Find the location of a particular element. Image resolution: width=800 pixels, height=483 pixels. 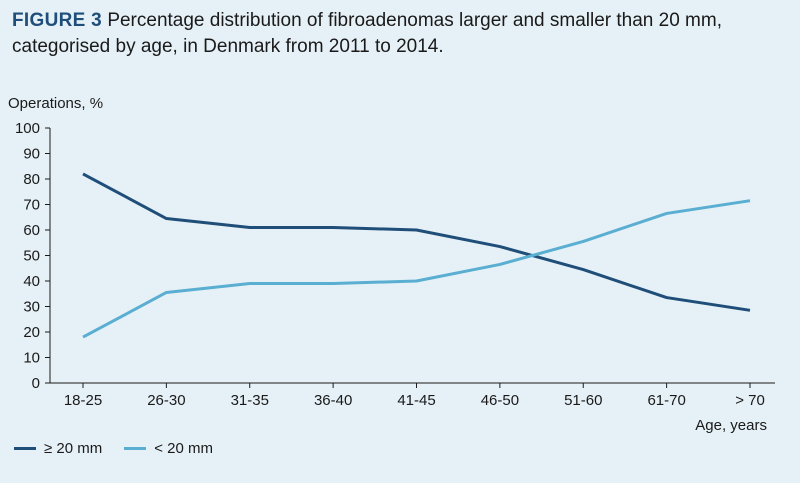

x-tick-label: 26-30 is located at coordinates (166, 400).